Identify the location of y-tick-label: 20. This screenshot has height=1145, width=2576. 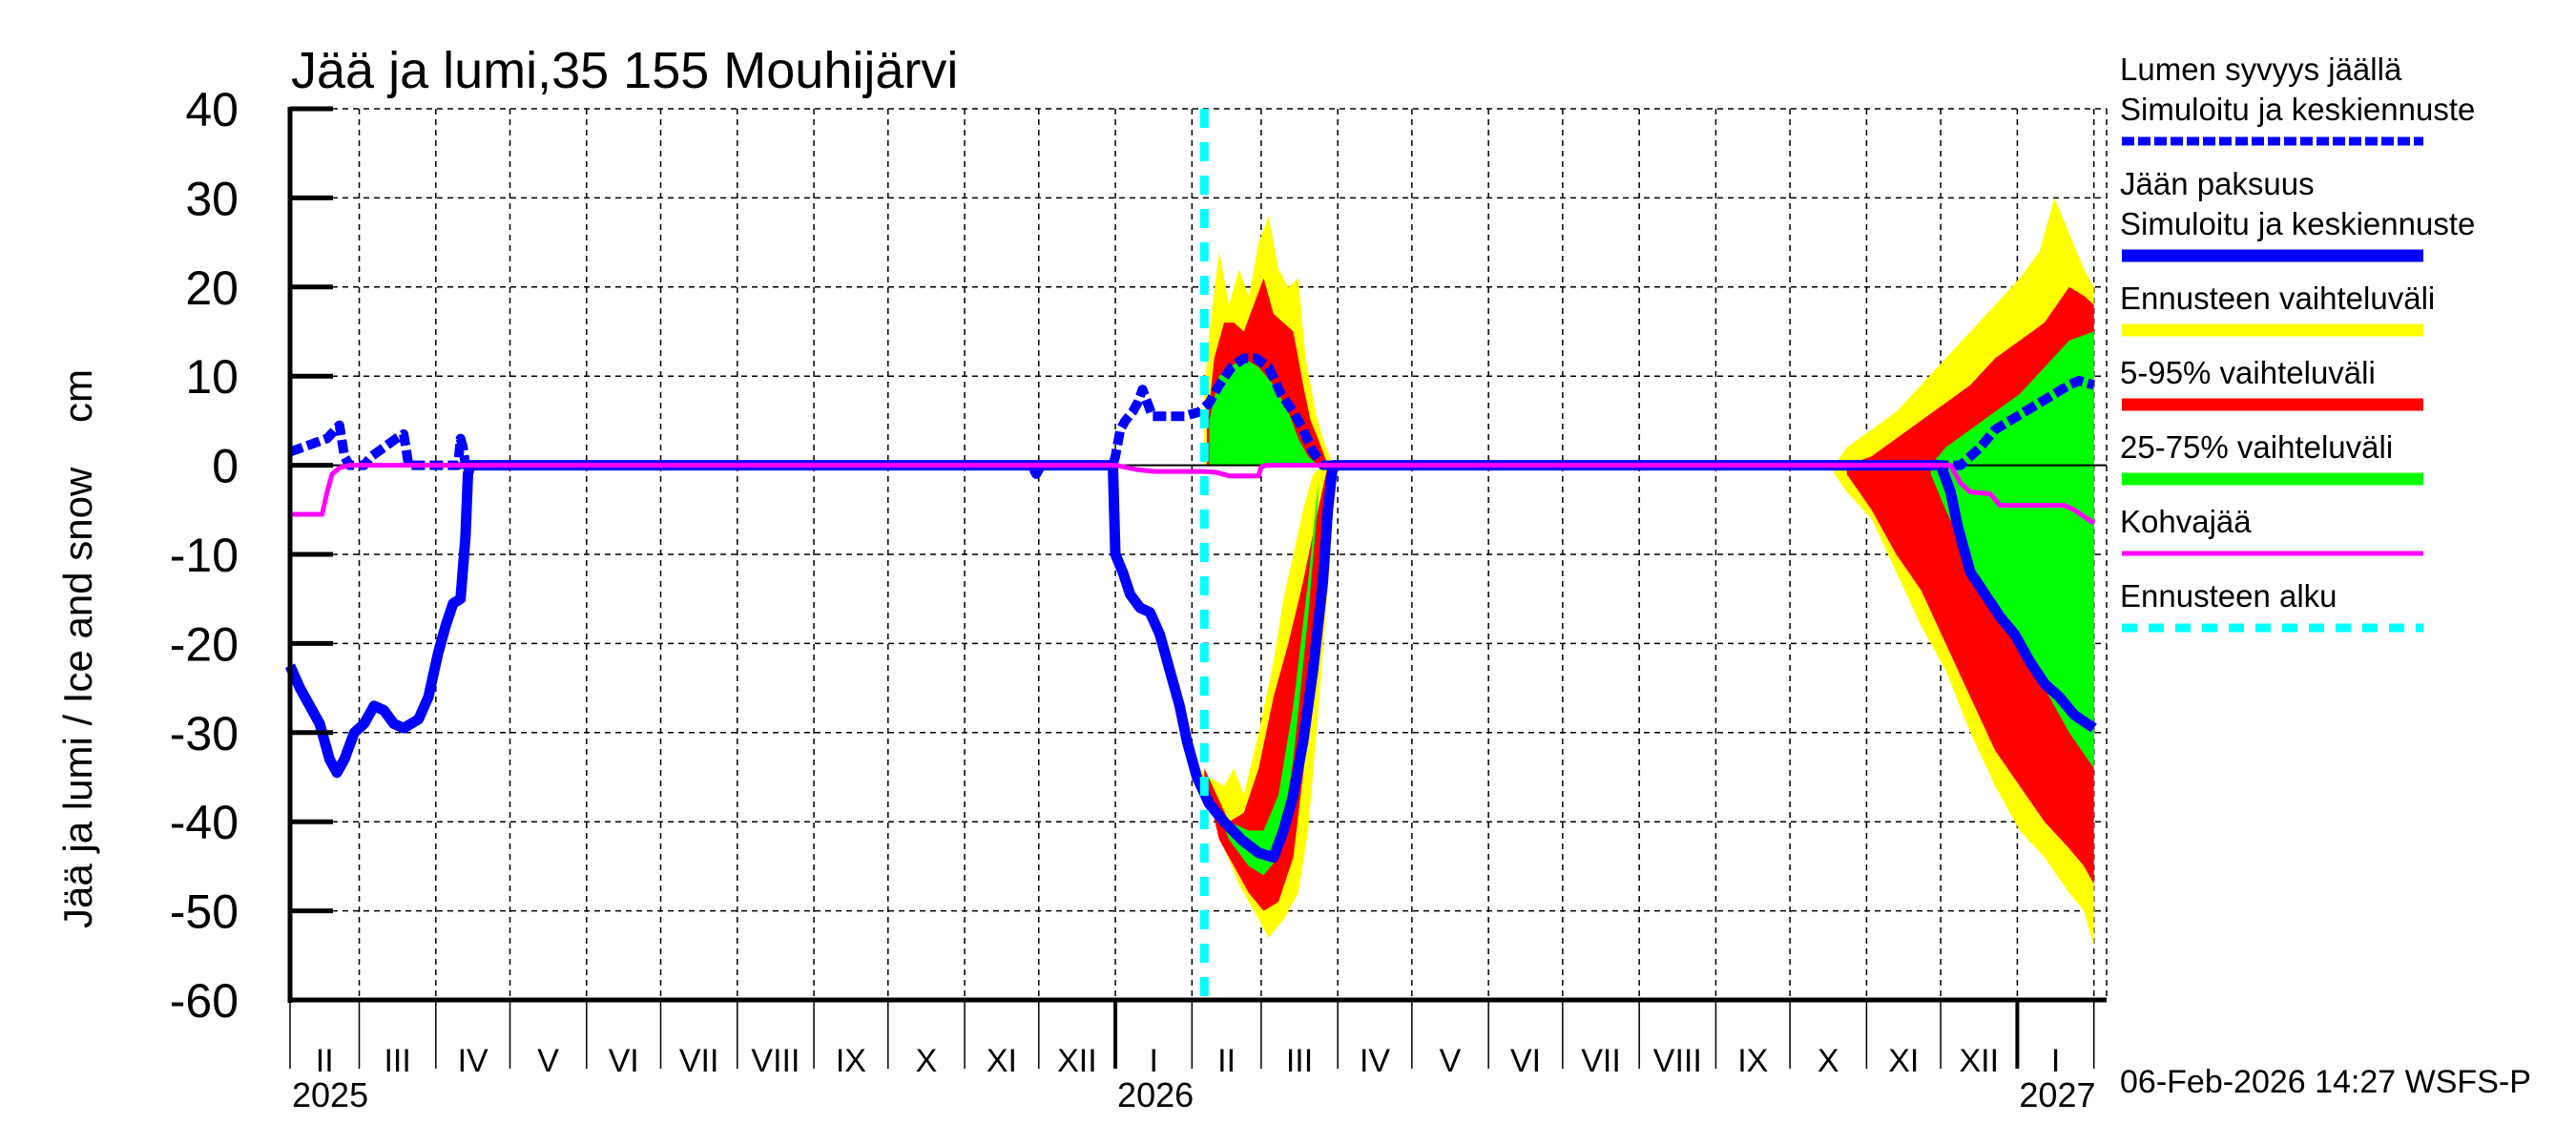
(212, 288).